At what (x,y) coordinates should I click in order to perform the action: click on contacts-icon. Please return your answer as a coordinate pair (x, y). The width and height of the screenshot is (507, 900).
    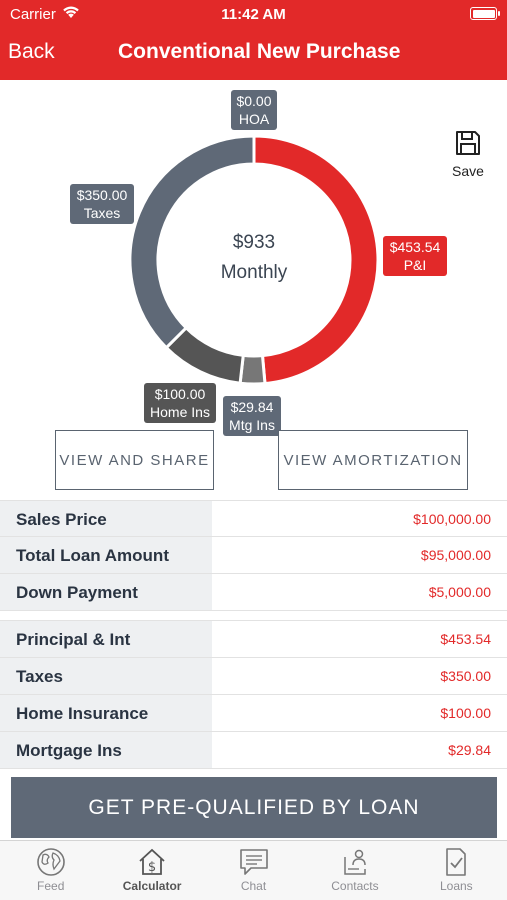
    Looking at the image, I should click on (355, 862).